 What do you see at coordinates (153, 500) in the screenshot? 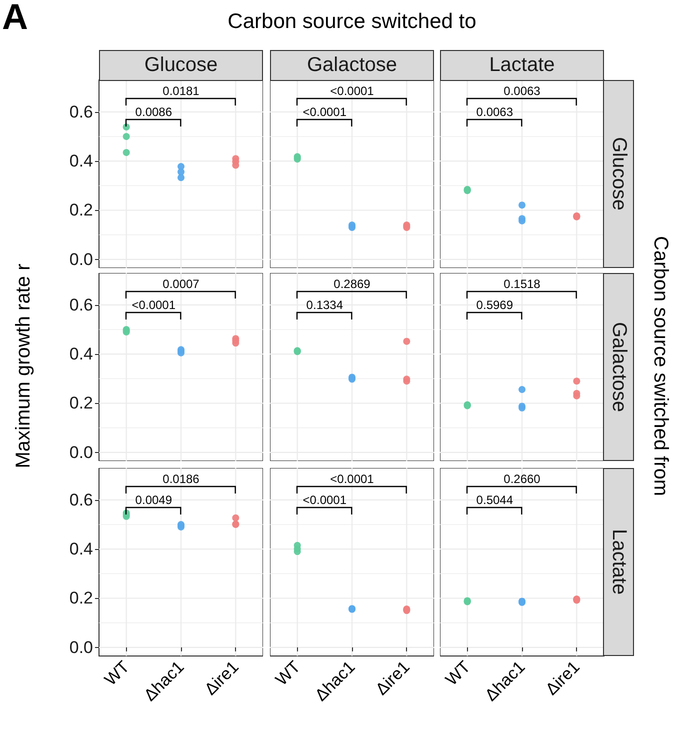
I see `annotation: 0.0049` at bounding box center [153, 500].